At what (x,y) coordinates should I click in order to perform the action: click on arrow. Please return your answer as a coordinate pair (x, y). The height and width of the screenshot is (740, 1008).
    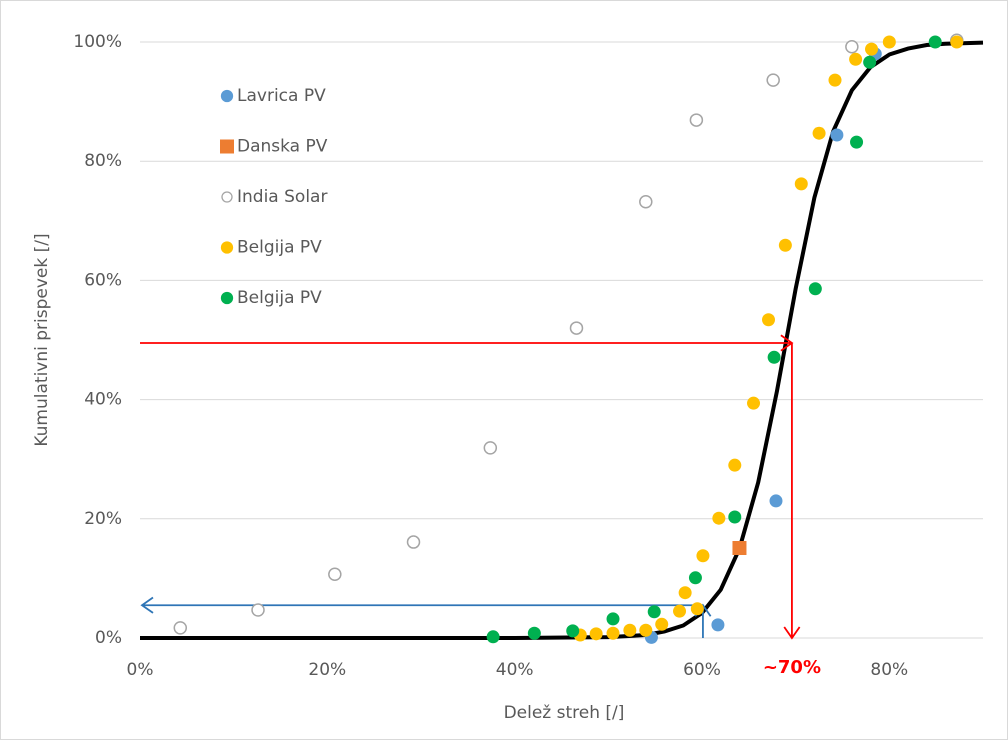
    Looking at the image, I should click on (426, 617).